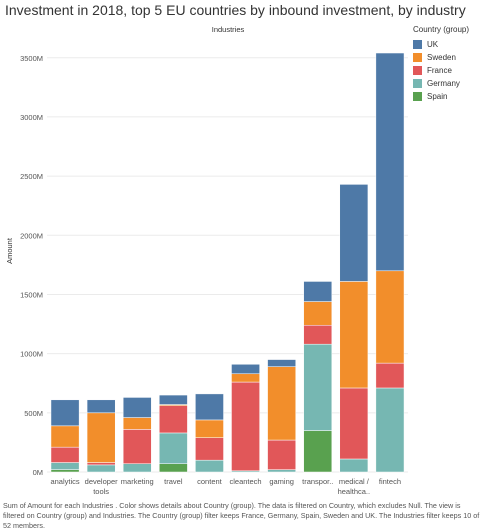 The width and height of the screenshot is (498, 532). I want to click on legend-item: UK, so click(441, 44).